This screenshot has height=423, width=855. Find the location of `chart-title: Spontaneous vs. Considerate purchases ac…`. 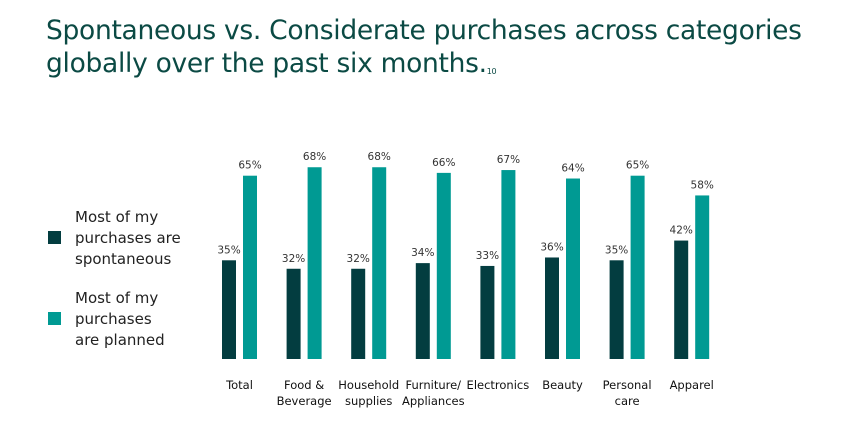

chart-title: Spontaneous vs. Considerate purchases ac… is located at coordinates (424, 47).